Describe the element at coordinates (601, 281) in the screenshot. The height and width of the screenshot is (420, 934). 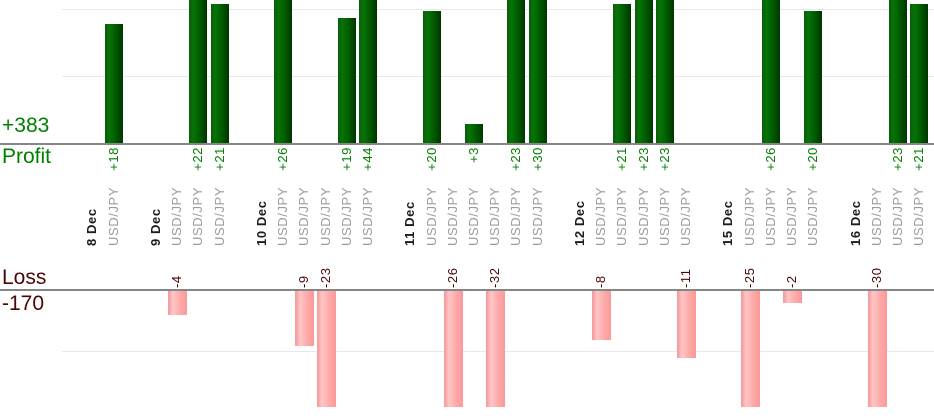
I see `trade-loss-value-label: -8` at that location.